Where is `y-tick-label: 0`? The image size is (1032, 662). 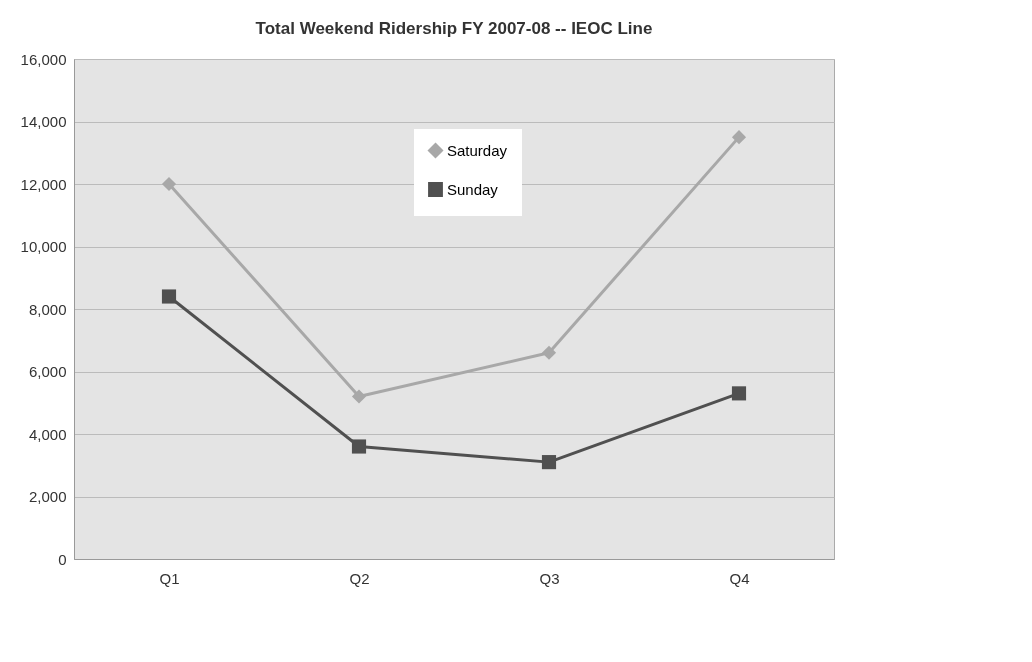
y-tick-label: 0 is located at coordinates (62, 559).